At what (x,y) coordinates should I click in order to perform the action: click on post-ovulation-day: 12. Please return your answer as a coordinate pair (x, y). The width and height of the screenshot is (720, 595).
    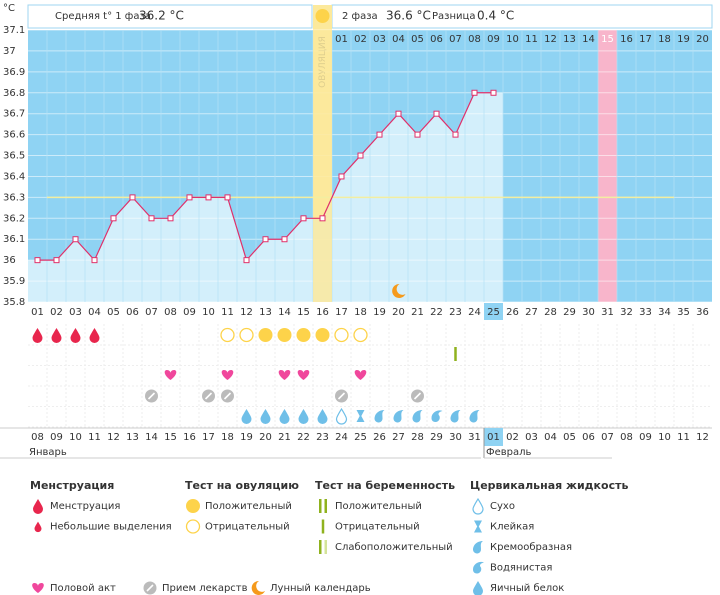
    Looking at the image, I should click on (550, 39).